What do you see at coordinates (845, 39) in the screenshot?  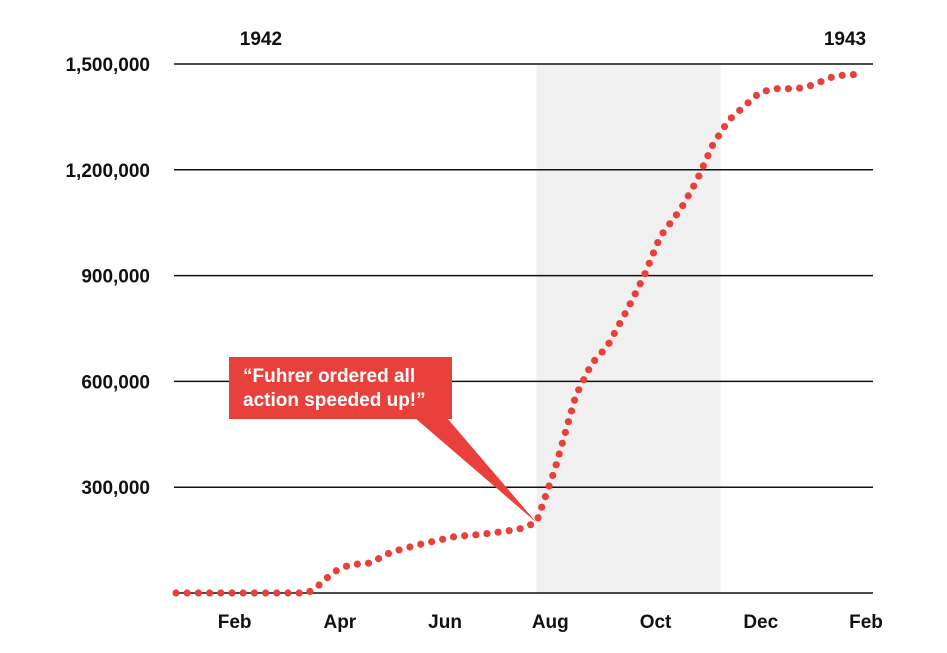 I see `year-label: 1943` at bounding box center [845, 39].